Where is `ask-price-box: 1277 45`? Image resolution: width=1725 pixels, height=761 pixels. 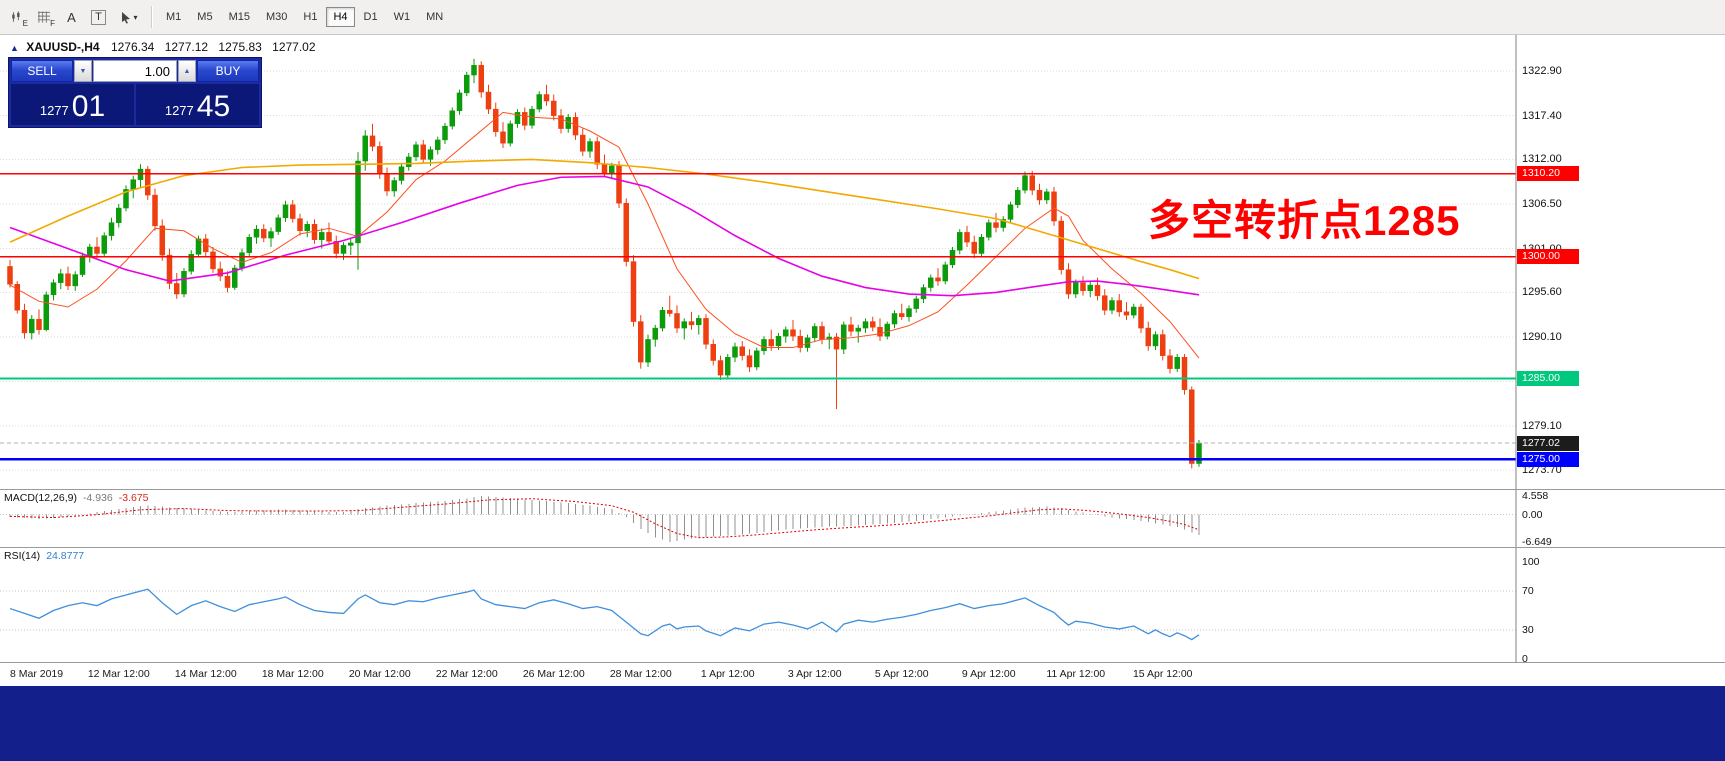 ask-price-box: 1277 45 is located at coordinates (197, 104).